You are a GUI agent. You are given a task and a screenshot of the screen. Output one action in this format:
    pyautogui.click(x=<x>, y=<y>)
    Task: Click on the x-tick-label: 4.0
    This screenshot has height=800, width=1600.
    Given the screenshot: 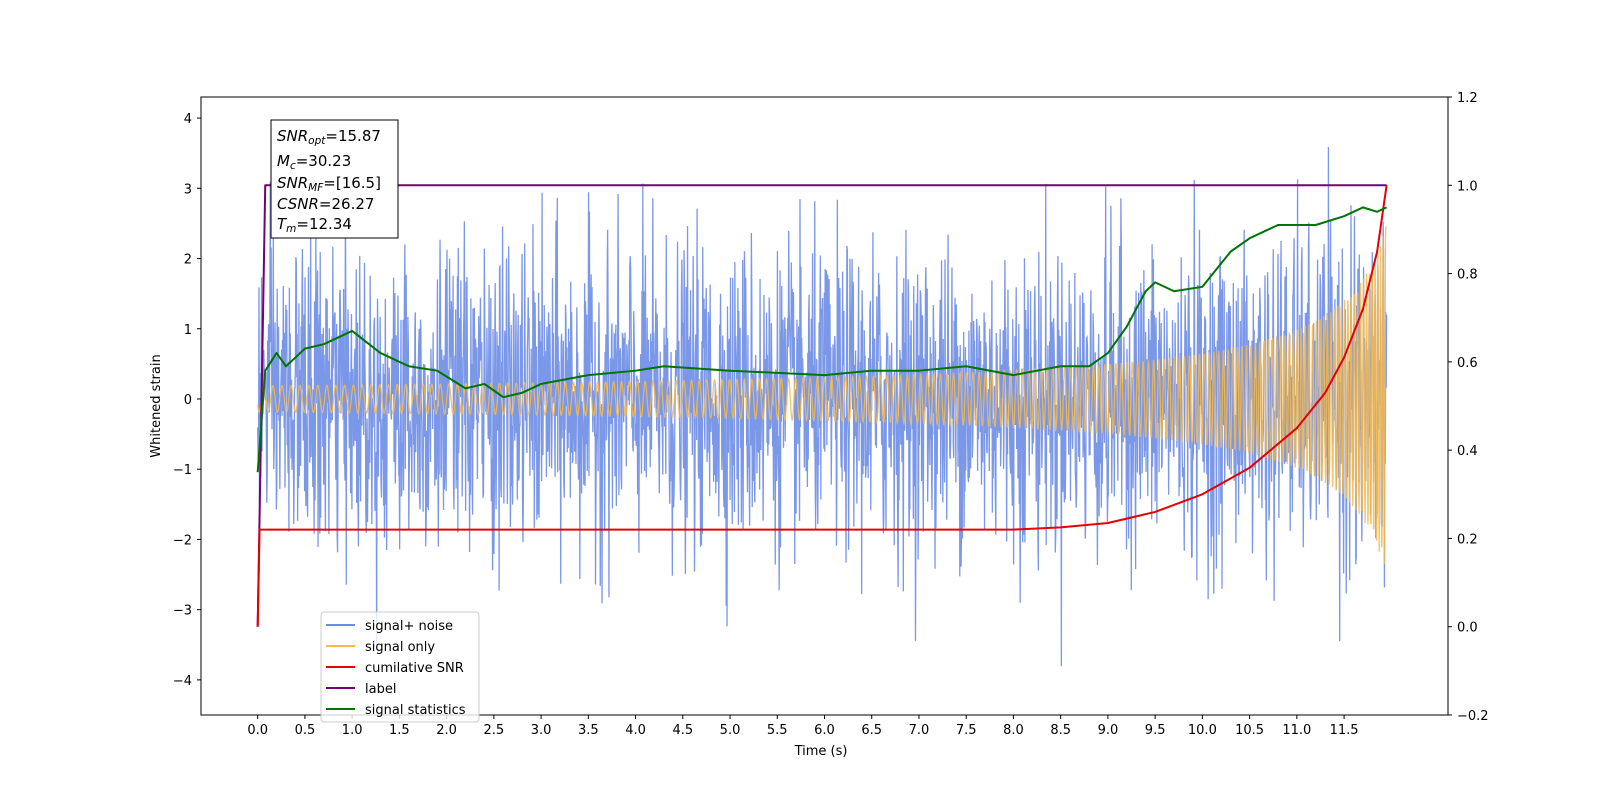 What is the action you would take?
    pyautogui.click(x=635, y=730)
    